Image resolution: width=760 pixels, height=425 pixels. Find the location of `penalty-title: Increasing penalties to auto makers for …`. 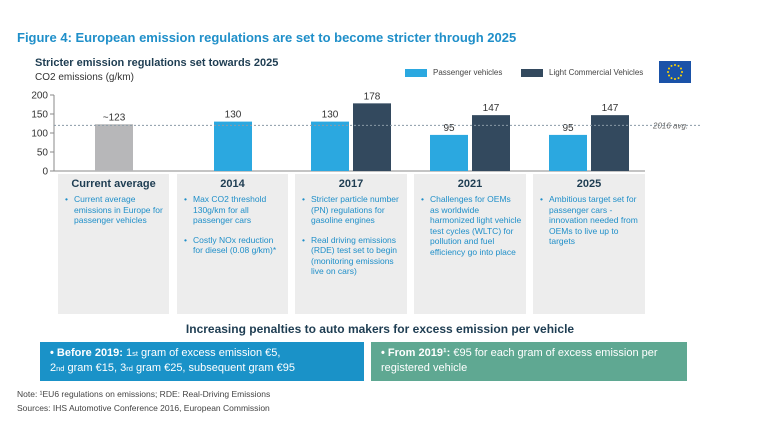

penalty-title: Increasing penalties to auto makers for … is located at coordinates (380, 329).